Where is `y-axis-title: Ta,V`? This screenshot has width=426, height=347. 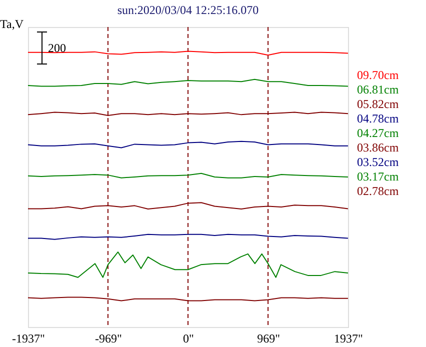 y-axis-title: Ta,V is located at coordinates (12, 24).